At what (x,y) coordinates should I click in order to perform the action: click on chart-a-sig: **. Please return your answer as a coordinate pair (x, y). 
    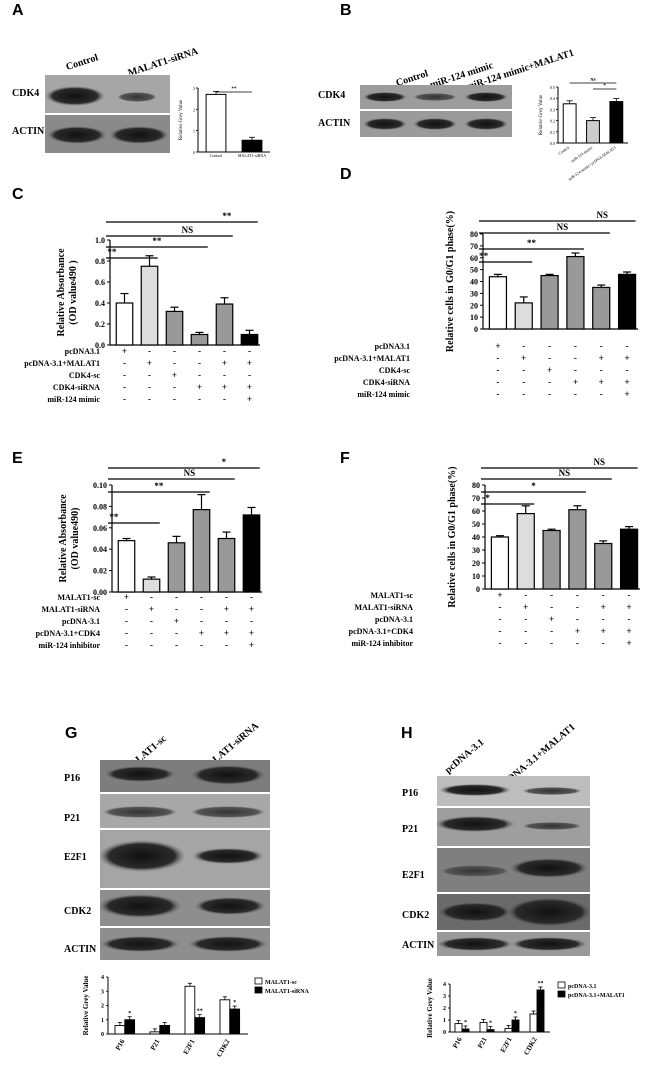
    Looking at the image, I should click on (235, 89).